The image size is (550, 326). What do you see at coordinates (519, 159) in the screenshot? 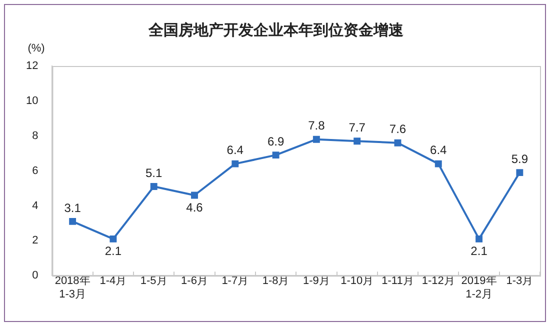
I see `data-label: 5.9` at bounding box center [519, 159].